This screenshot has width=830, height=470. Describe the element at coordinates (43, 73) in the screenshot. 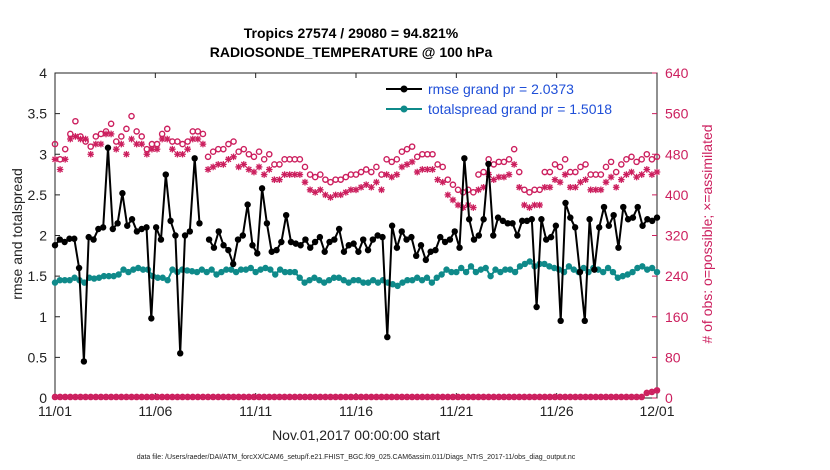

I see `y-left-tick-label: 4` at that location.